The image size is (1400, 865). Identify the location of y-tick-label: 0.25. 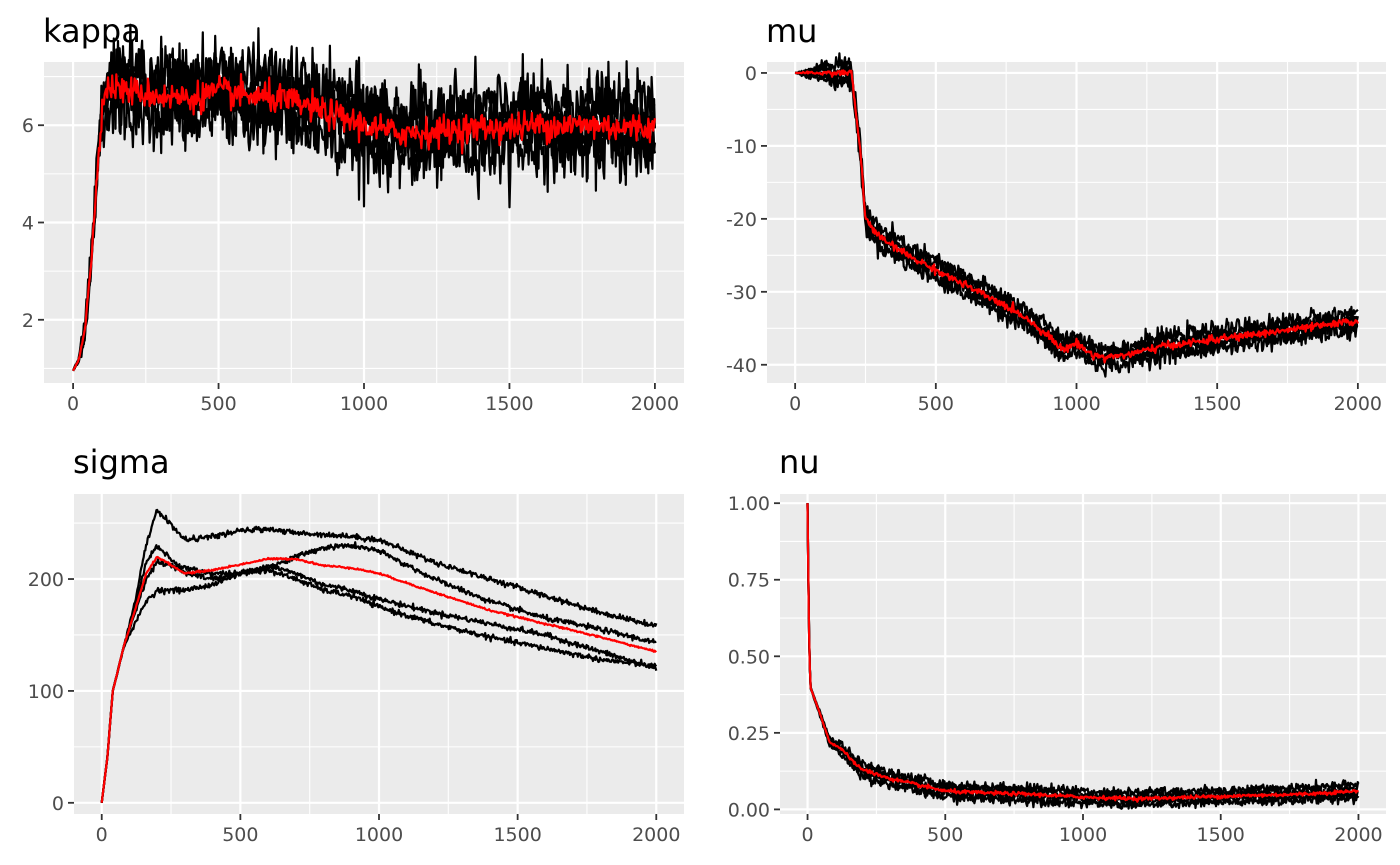
(749, 734).